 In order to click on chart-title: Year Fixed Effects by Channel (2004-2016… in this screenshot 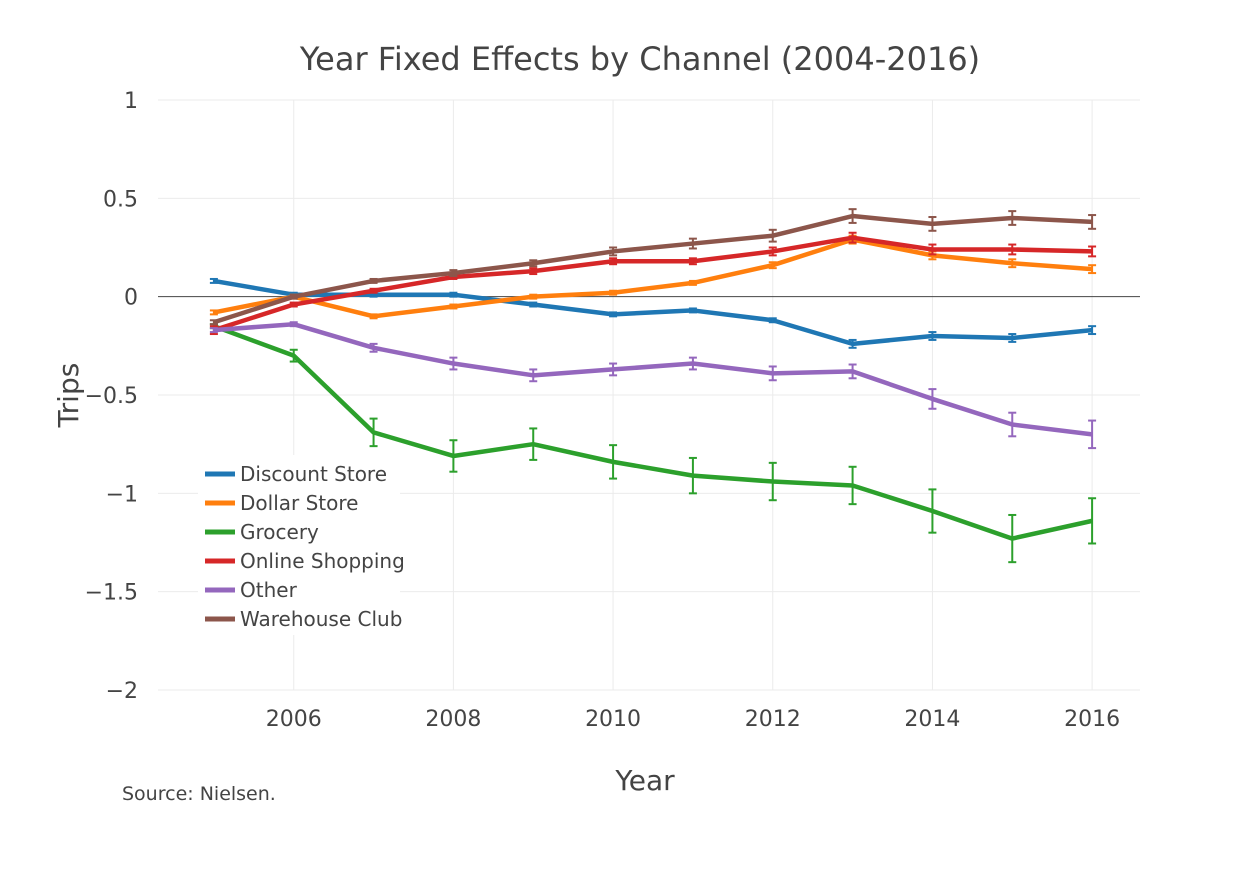, I will do `click(639, 59)`.